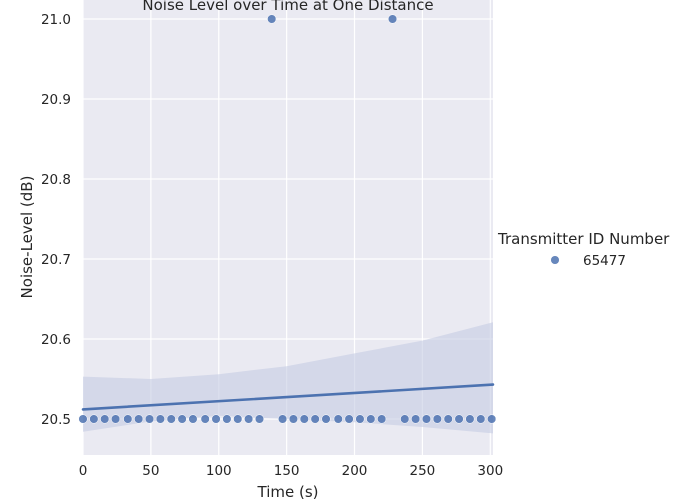 The width and height of the screenshot is (681, 500). I want to click on x-tick-labels: 0 50 100 150 200 250 300, so click(291, 471).